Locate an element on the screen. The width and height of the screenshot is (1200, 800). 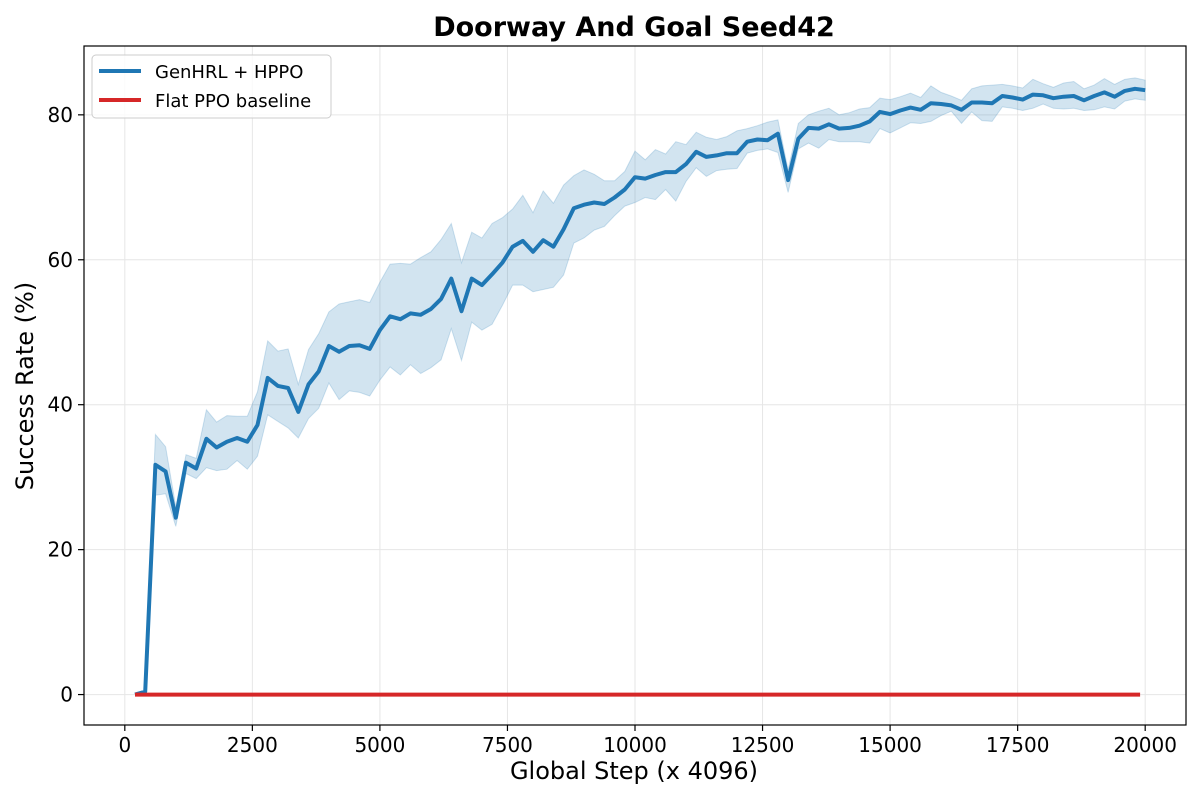
legend-label-genhrl: GenHRL + HPPO is located at coordinates (229, 72).